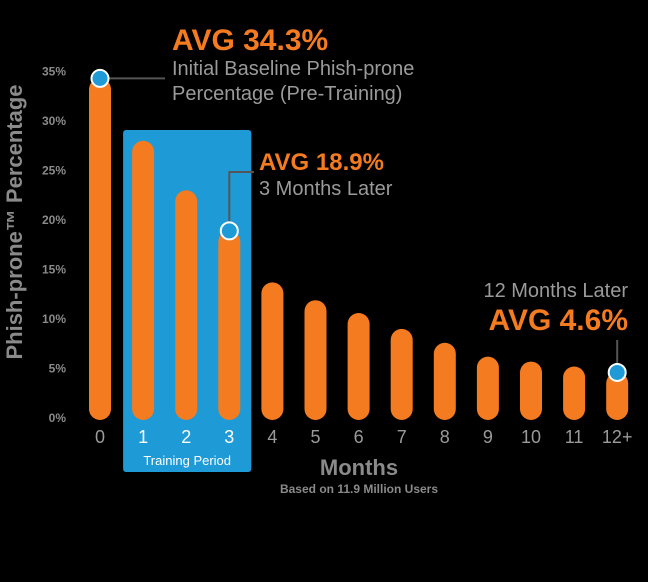 Image resolution: width=648 pixels, height=582 pixels. Describe the element at coordinates (315, 437) in the screenshot. I see `x-tick-label: 5` at that location.